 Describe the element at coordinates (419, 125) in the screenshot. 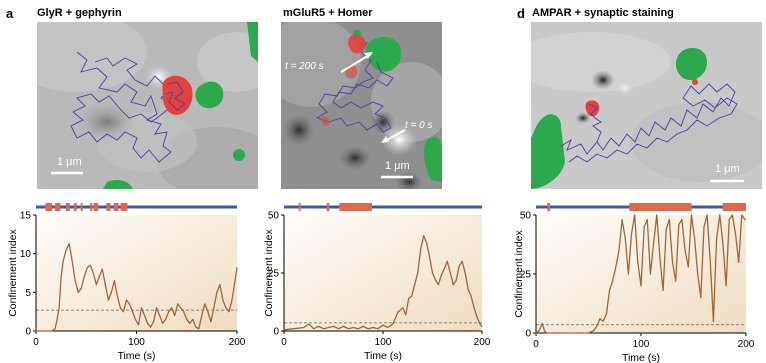

I see `annotation-t0: t = 0 s` at that location.